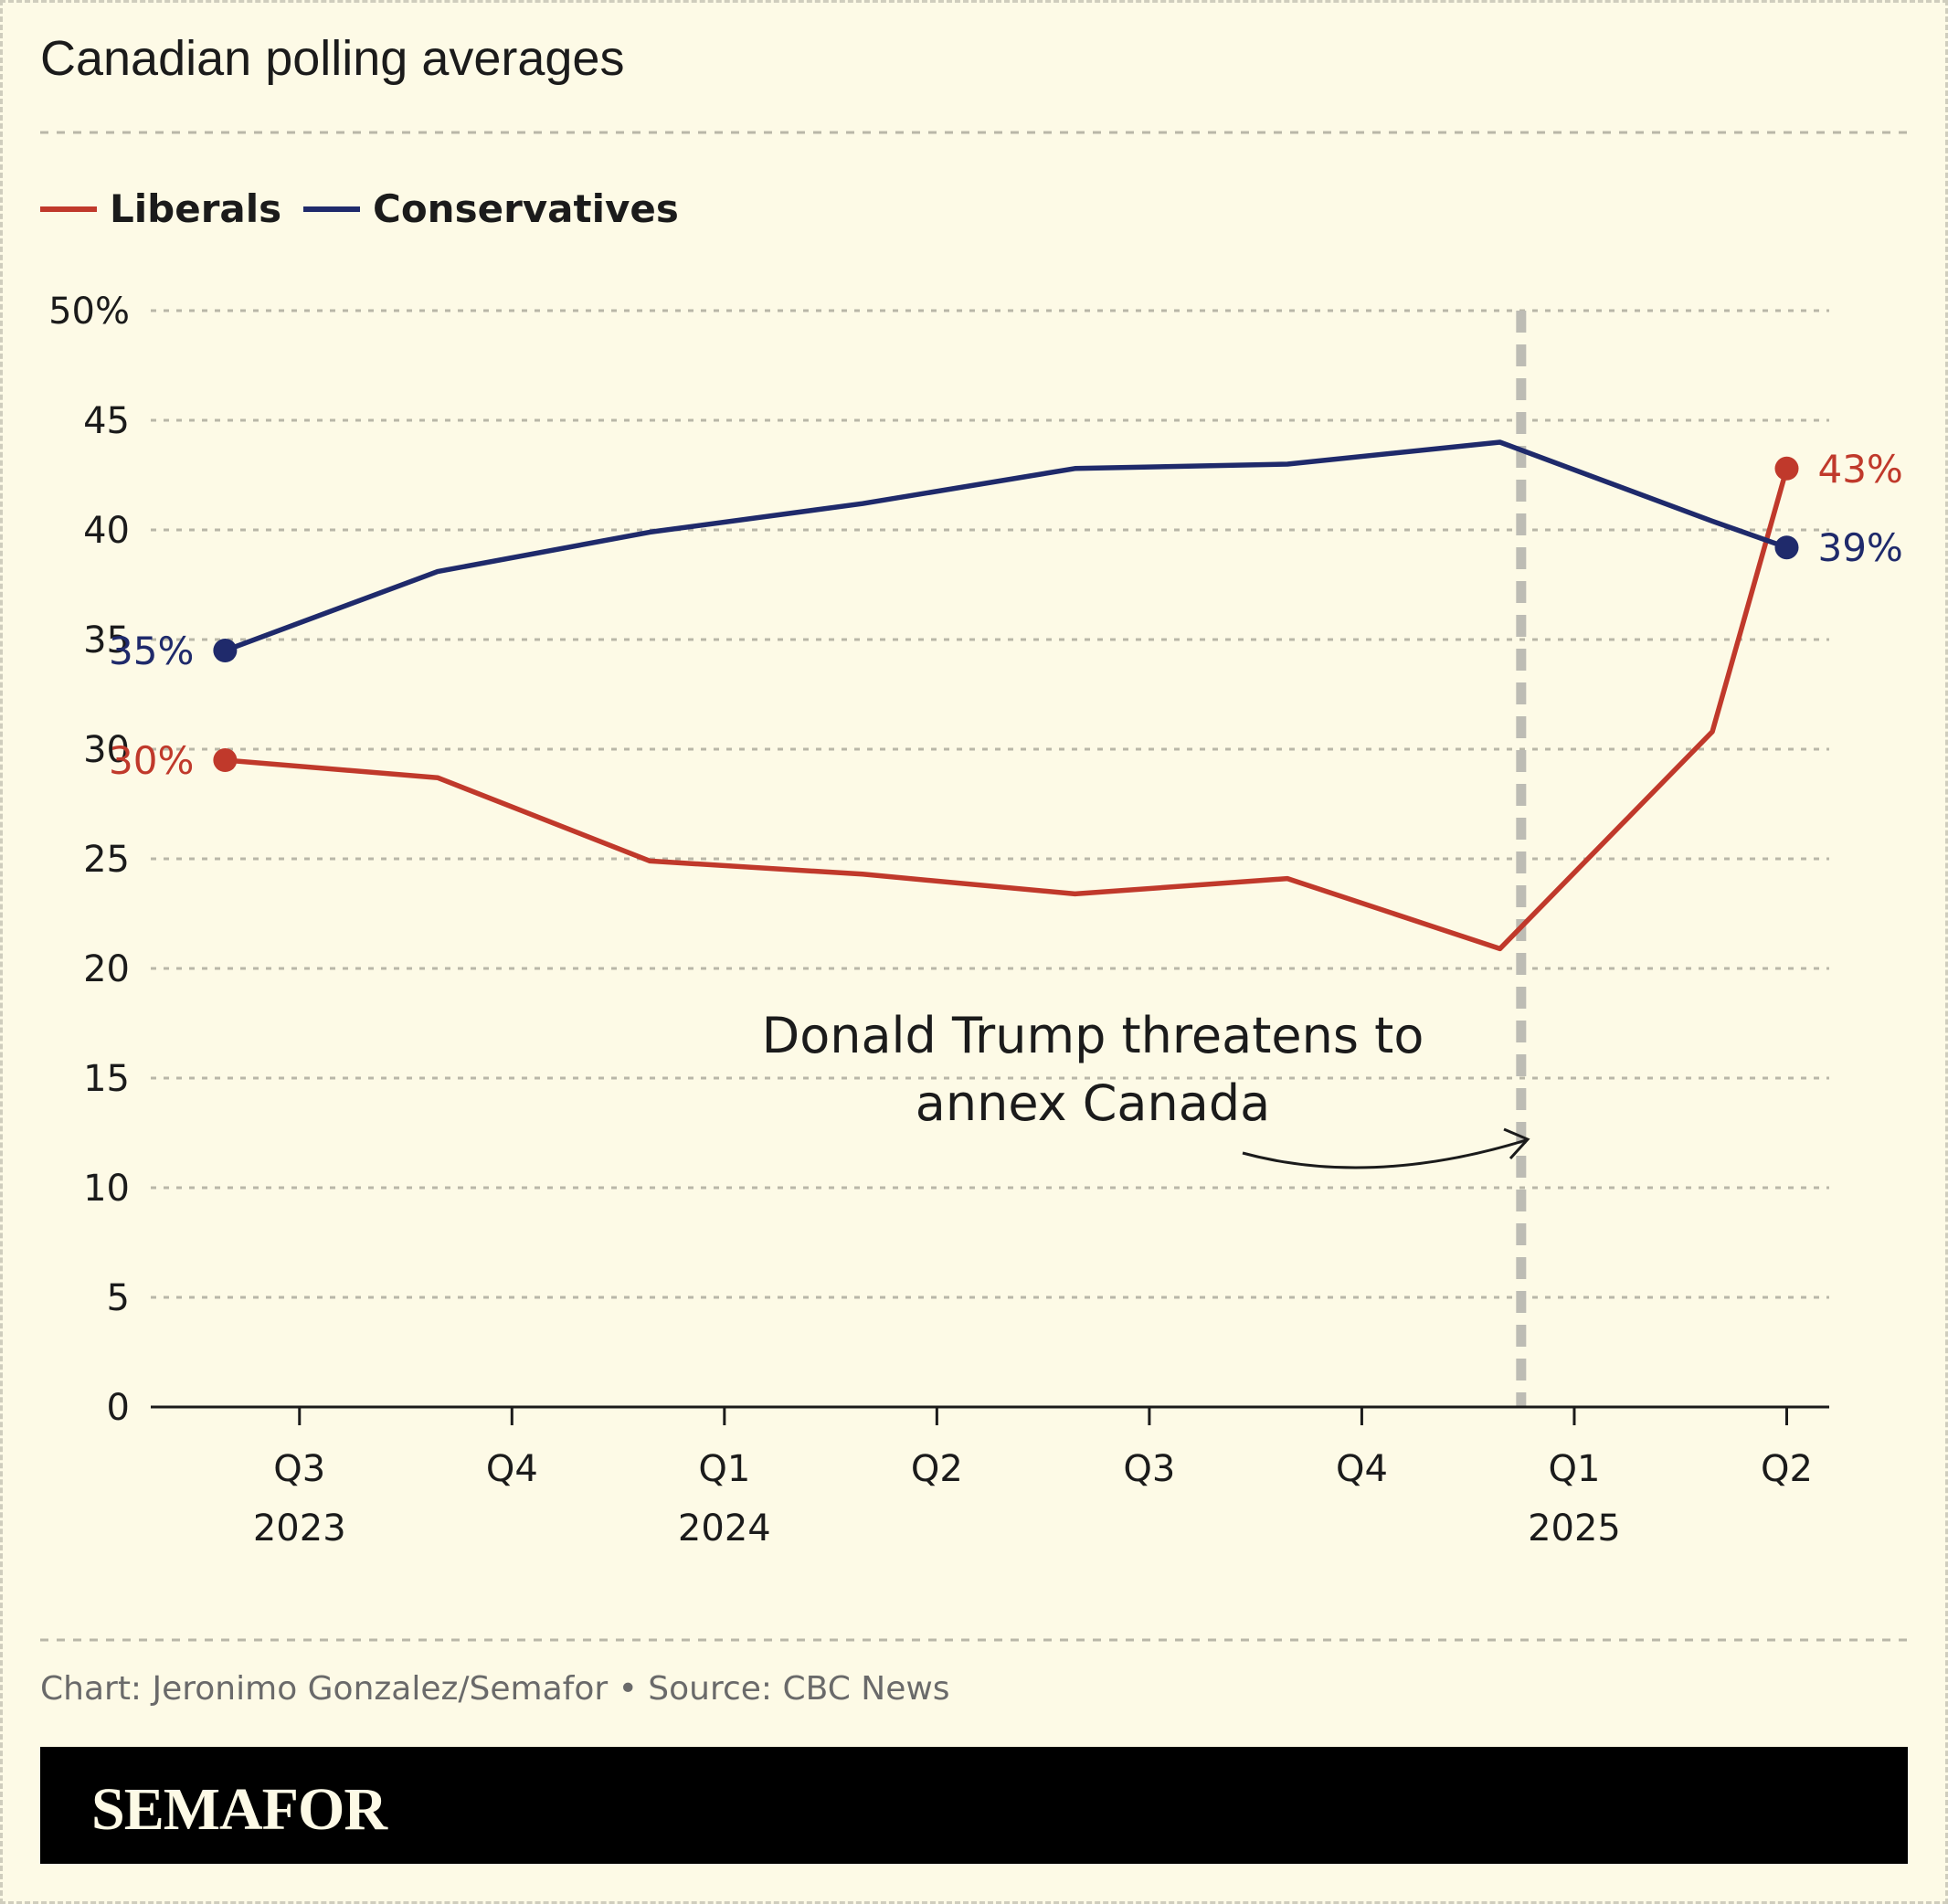  Describe the element at coordinates (526, 209) in the screenshot. I see `legend-label-conservatives: Conservatives` at that location.